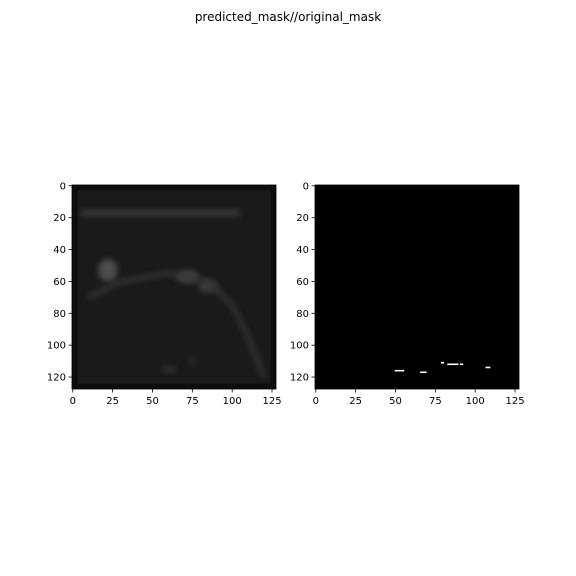 The width and height of the screenshot is (576, 576). I want to click on image-background, so click(417, 287).